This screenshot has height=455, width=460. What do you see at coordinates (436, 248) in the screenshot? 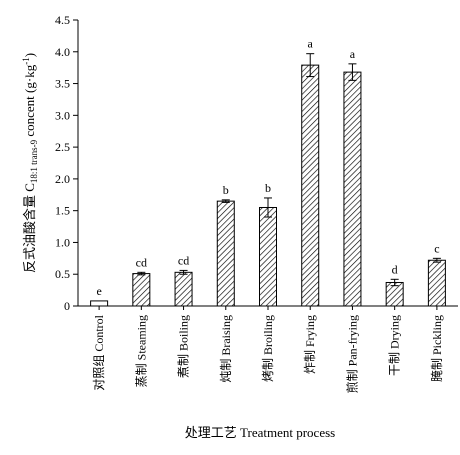
I see `significance-letter: c` at bounding box center [436, 248].